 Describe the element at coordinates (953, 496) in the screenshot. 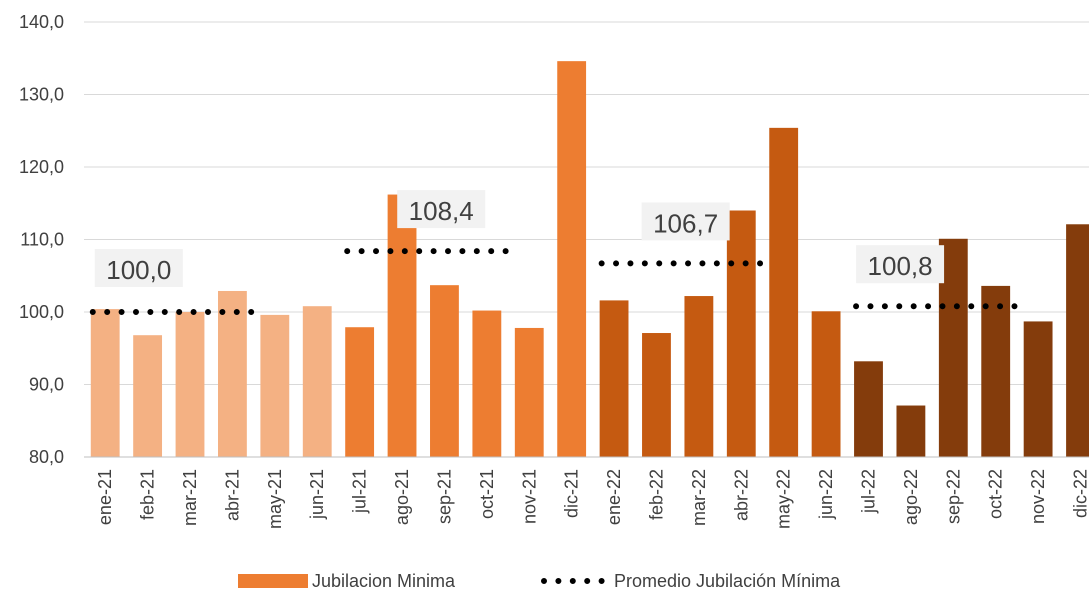

I see `x-tick-label: sep-22` at that location.